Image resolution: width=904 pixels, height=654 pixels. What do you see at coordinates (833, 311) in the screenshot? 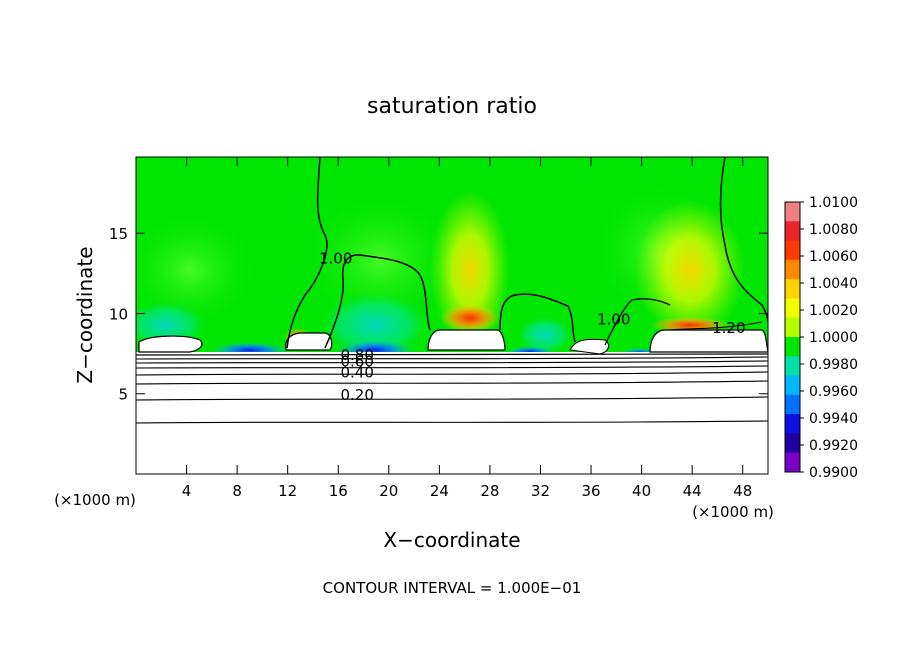
I see `colorbar-label: 1.0020` at bounding box center [833, 311].